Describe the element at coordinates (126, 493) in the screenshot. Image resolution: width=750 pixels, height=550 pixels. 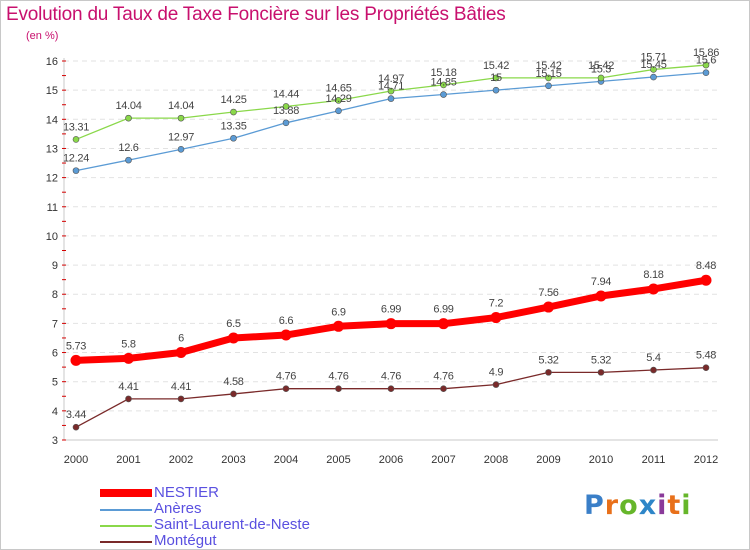
I see `legend-swatch` at that location.